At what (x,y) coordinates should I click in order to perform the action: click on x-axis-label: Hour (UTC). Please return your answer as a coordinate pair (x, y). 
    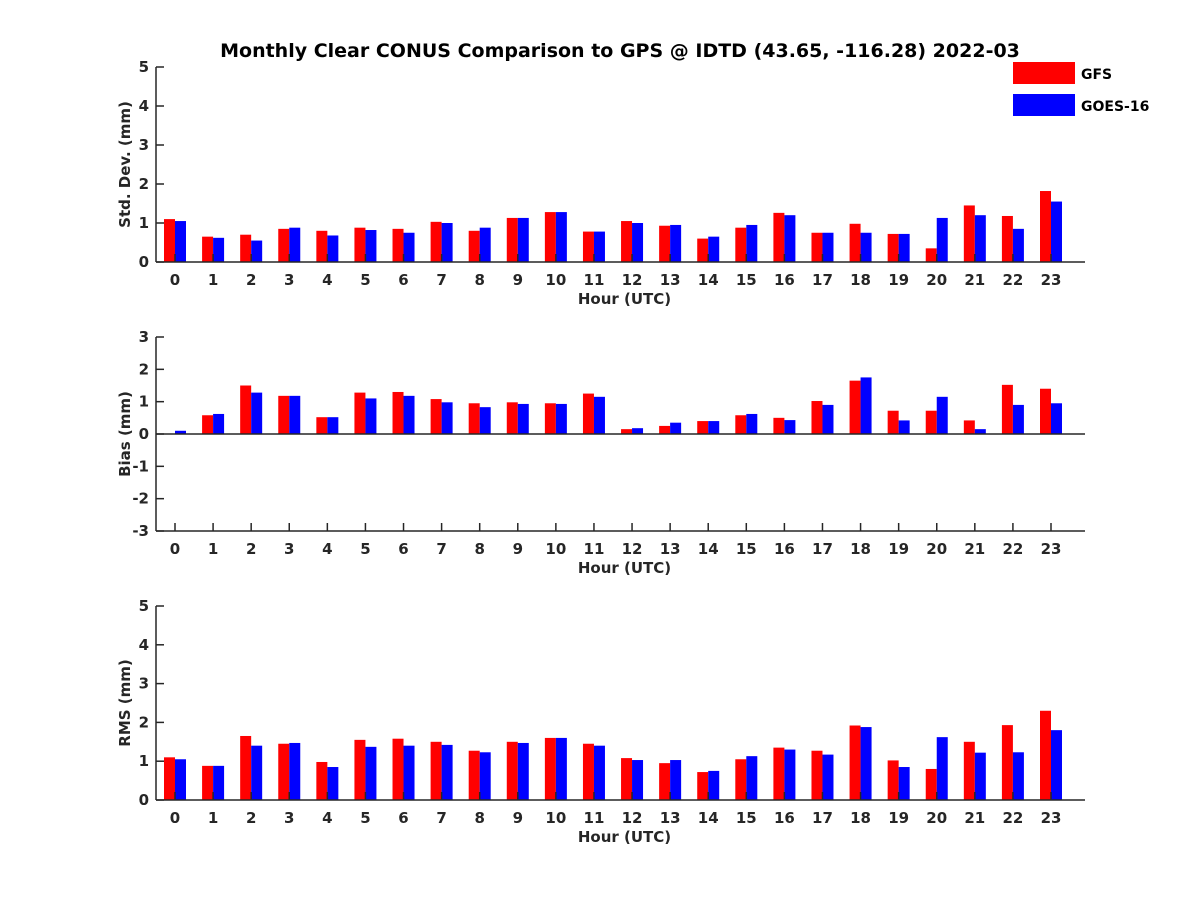
    Looking at the image, I should click on (624, 837).